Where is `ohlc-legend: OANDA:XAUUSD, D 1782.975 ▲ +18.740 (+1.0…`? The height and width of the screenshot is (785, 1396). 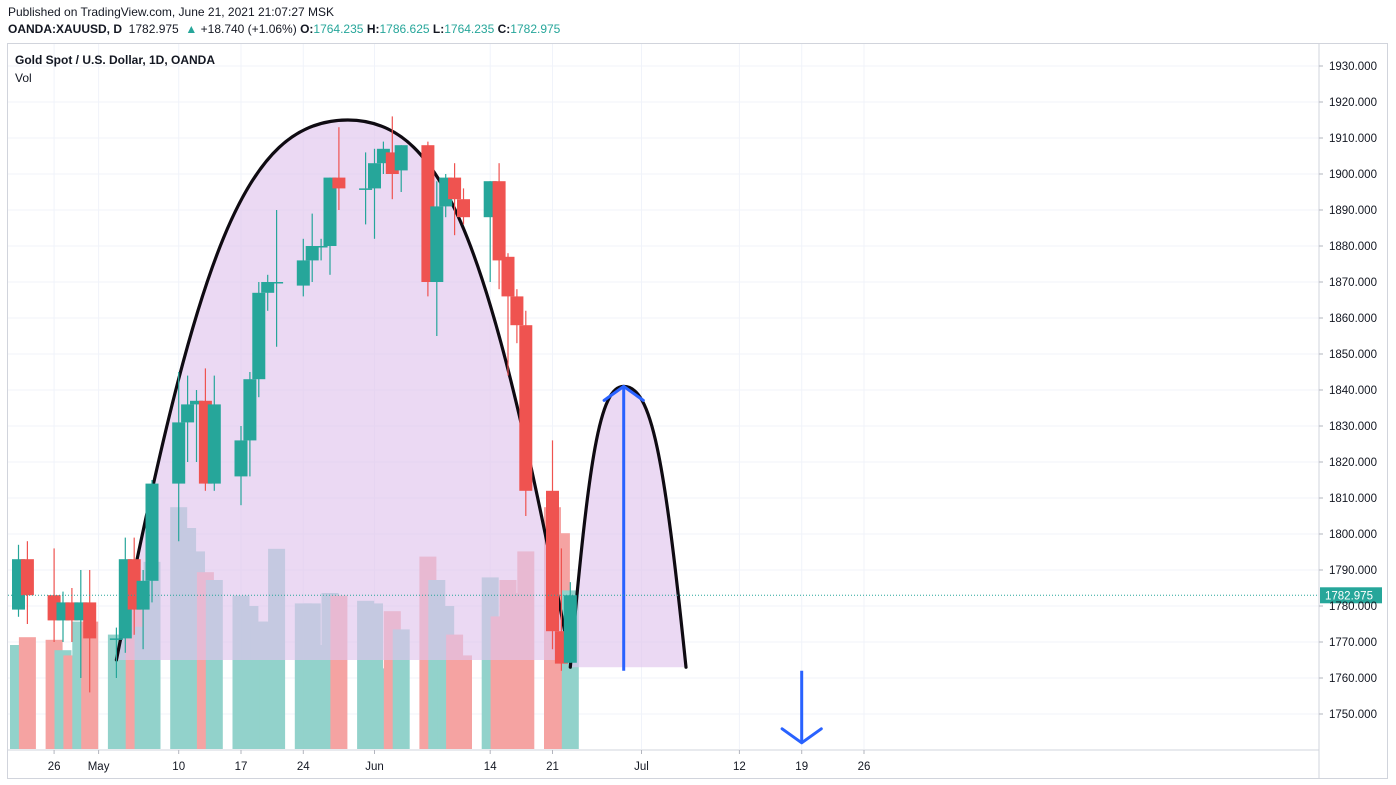
ohlc-legend: OANDA:XAUUSD, D 1782.975 ▲ +18.740 (+1.0… is located at coordinates (284, 29).